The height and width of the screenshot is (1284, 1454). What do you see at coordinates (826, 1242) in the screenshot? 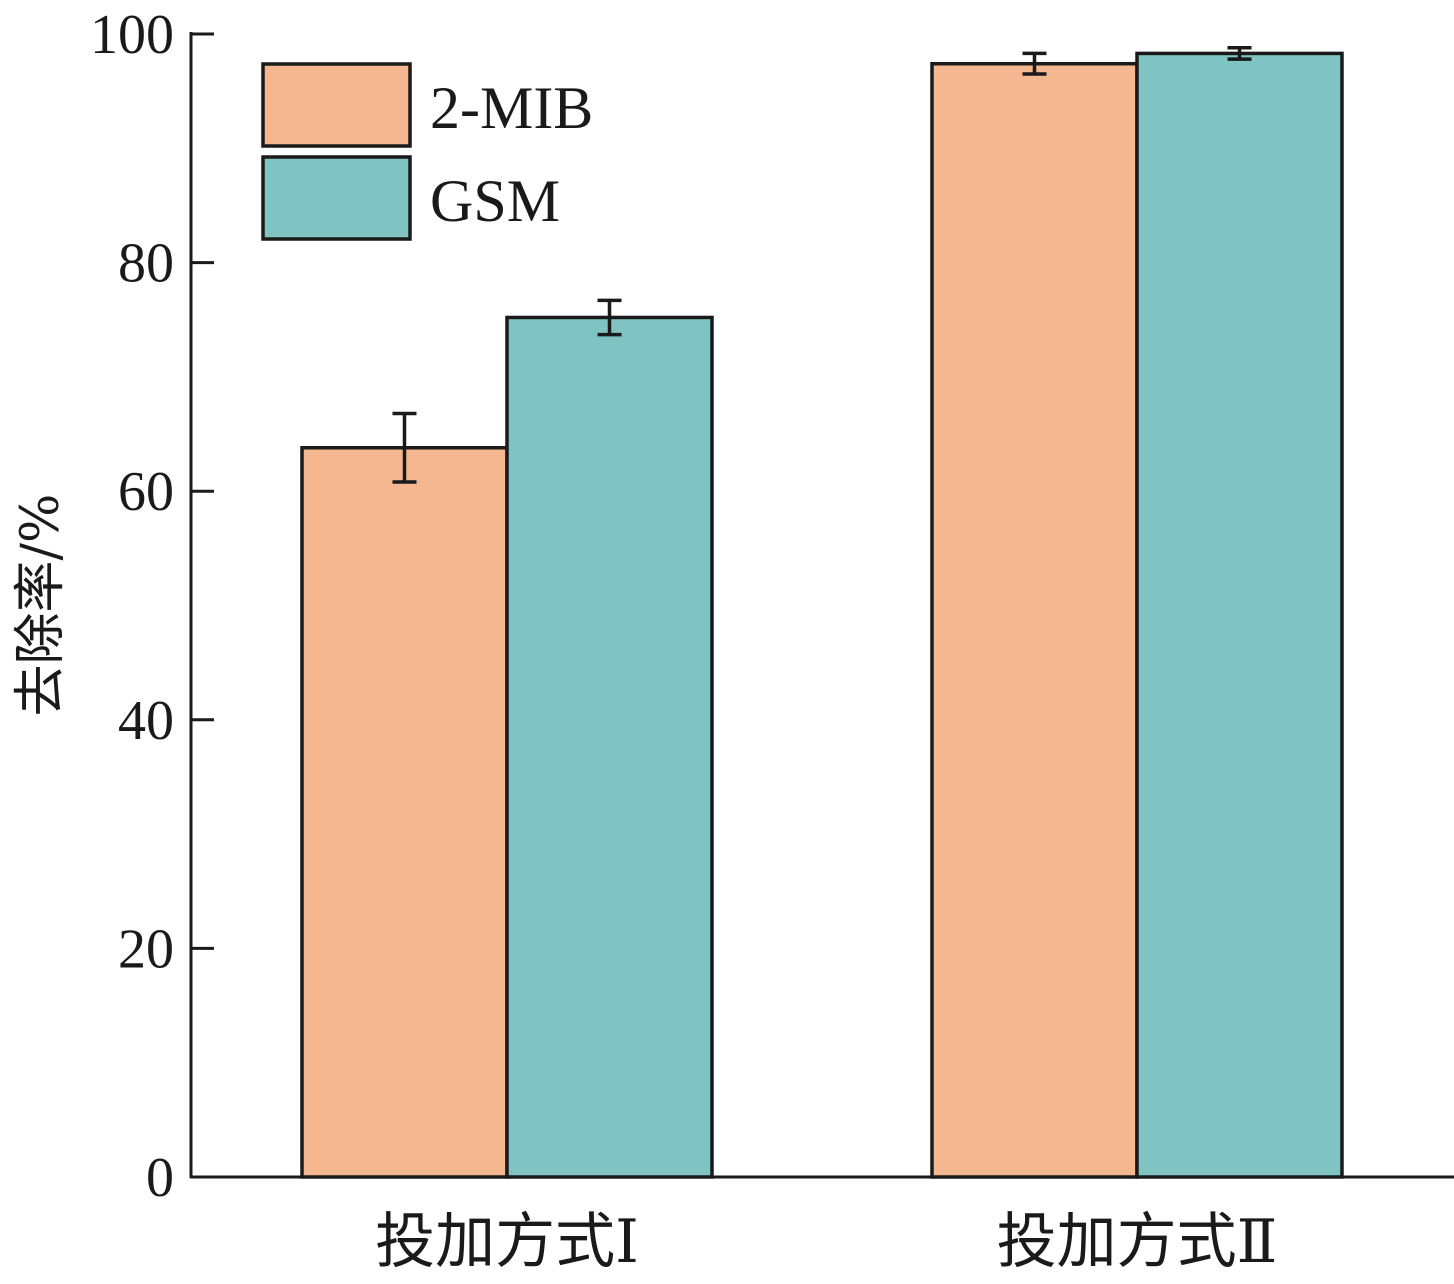
I see `x-category-labels: 投加方式Ⅰ 投加方式Ⅱ` at bounding box center [826, 1242].